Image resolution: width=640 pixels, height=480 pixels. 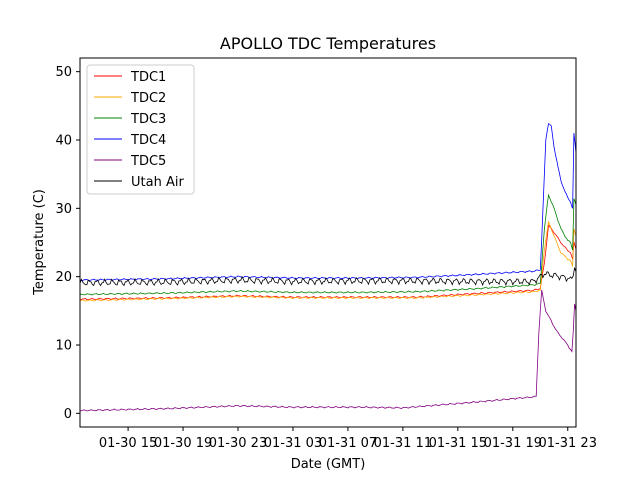 I want to click on legend-label: TDC1, so click(x=148, y=77).